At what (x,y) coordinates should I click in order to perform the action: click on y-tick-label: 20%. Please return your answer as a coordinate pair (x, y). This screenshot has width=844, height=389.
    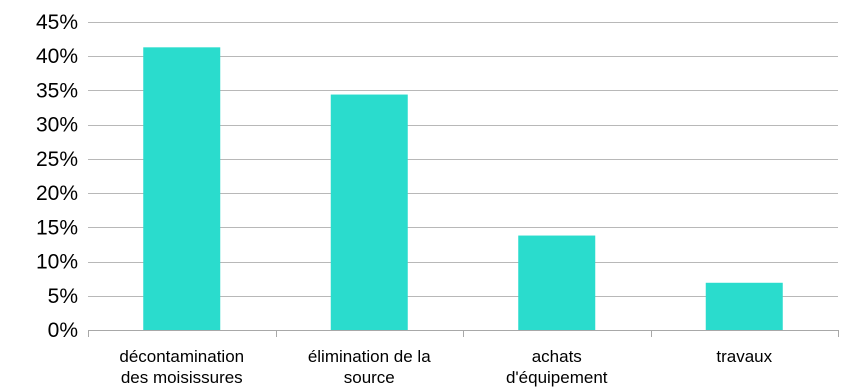
    Looking at the image, I should click on (57, 193).